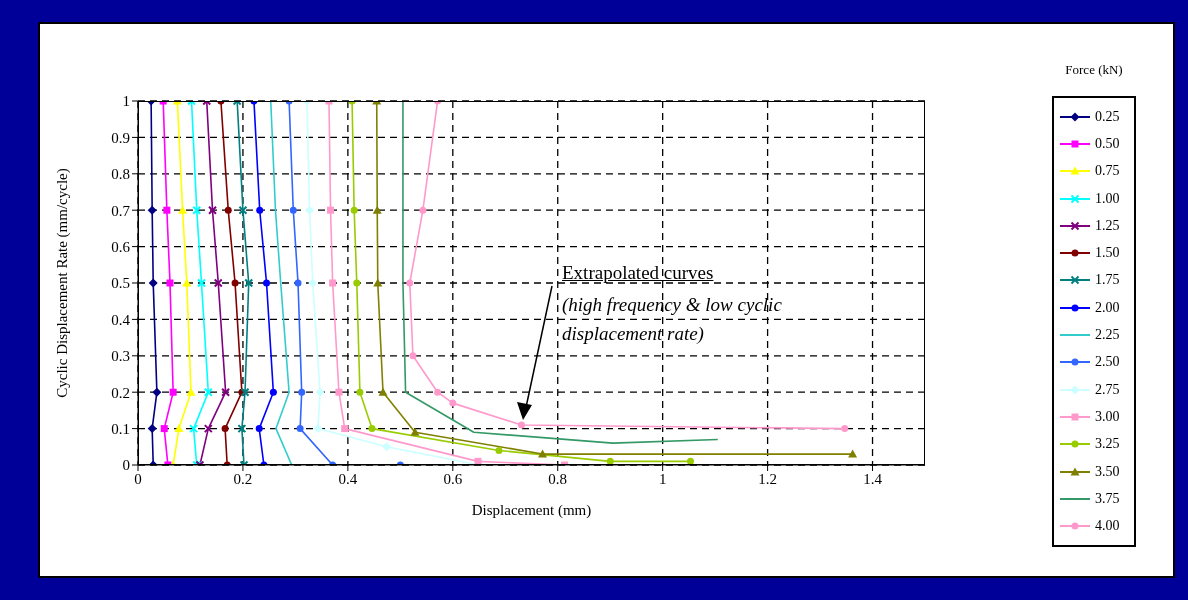  I want to click on legend-label: 2.25, so click(1107, 335).